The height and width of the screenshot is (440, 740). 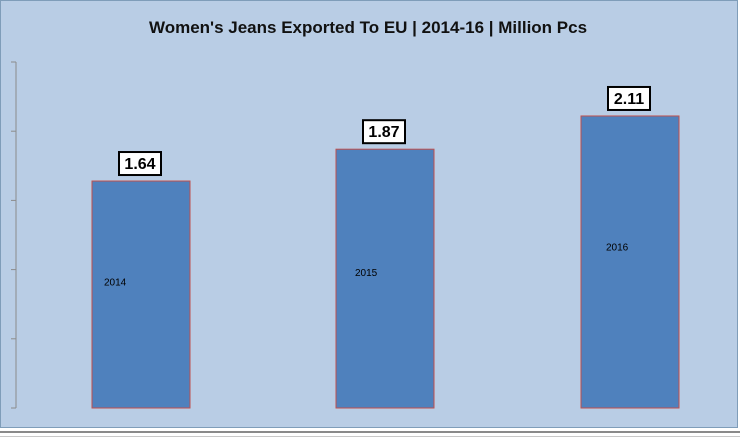 I want to click on category-label-2016: 2016, so click(x=617, y=247).